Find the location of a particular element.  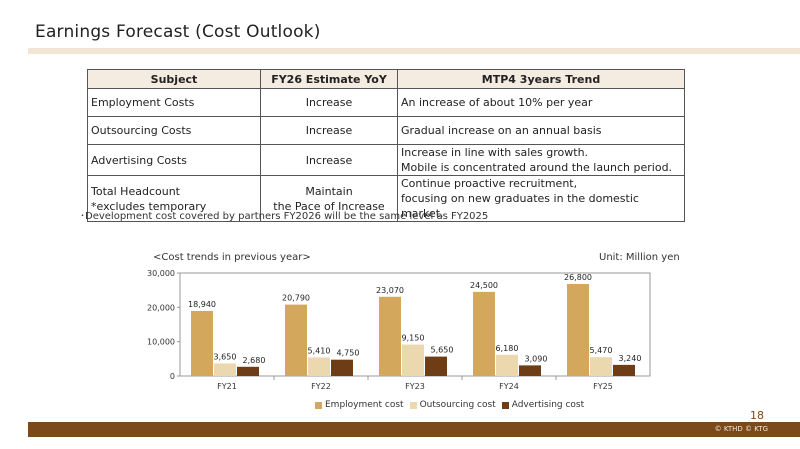

cell-yoy-line: Maintain is located at coordinates (329, 191).